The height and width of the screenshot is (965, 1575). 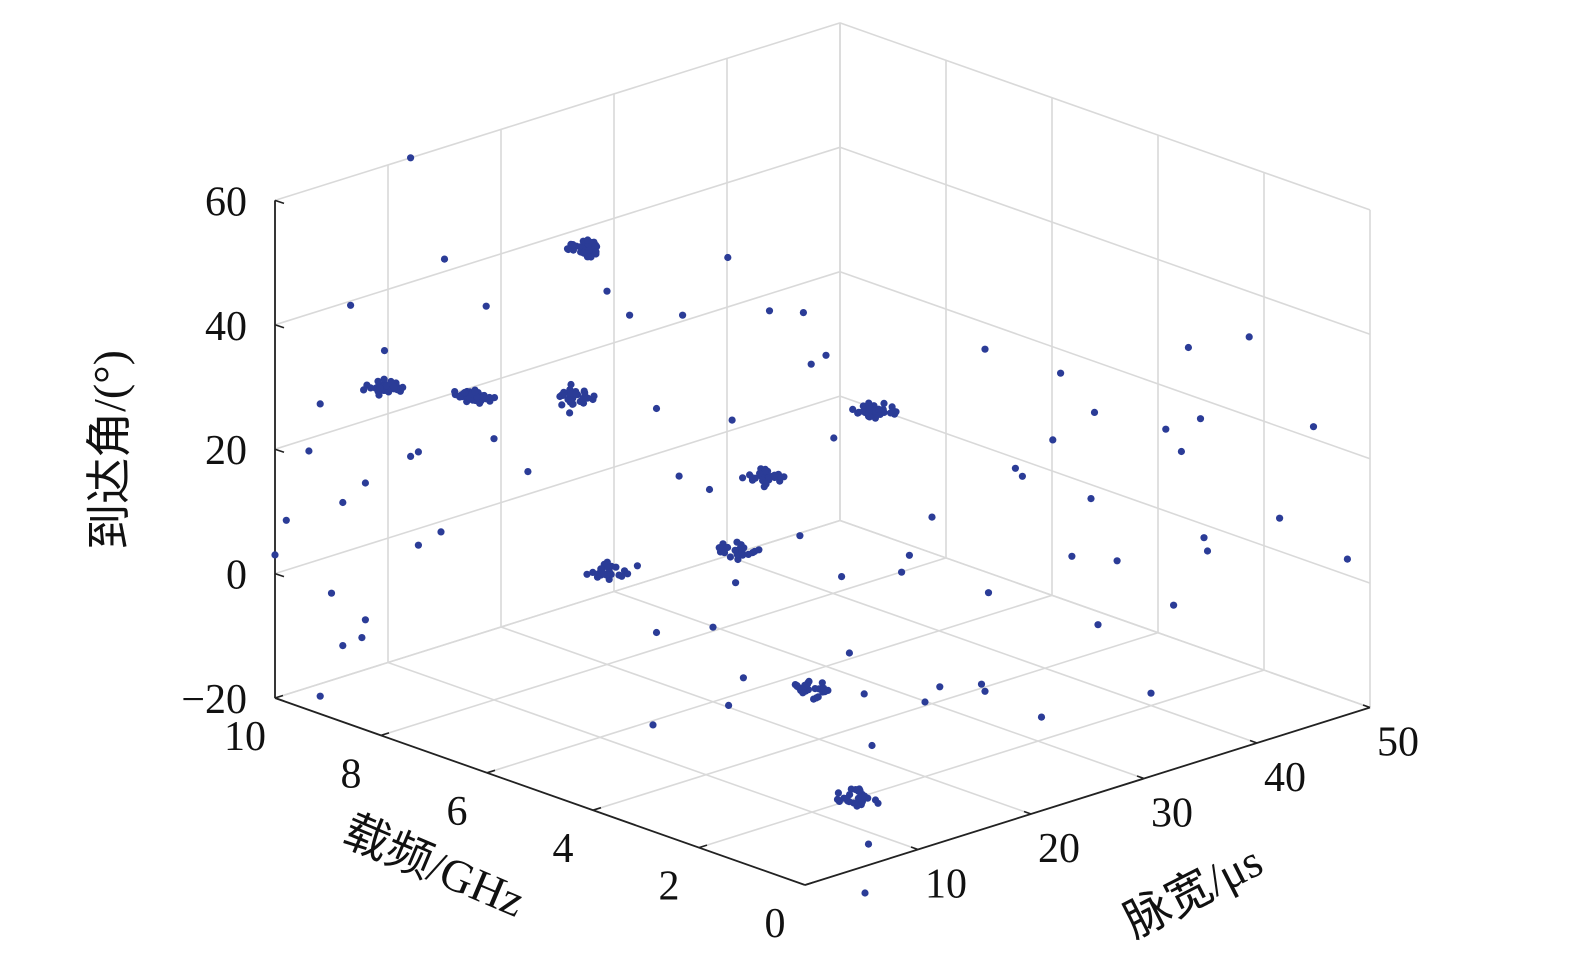 I want to click on y-tick-label: 8, so click(x=351, y=774).